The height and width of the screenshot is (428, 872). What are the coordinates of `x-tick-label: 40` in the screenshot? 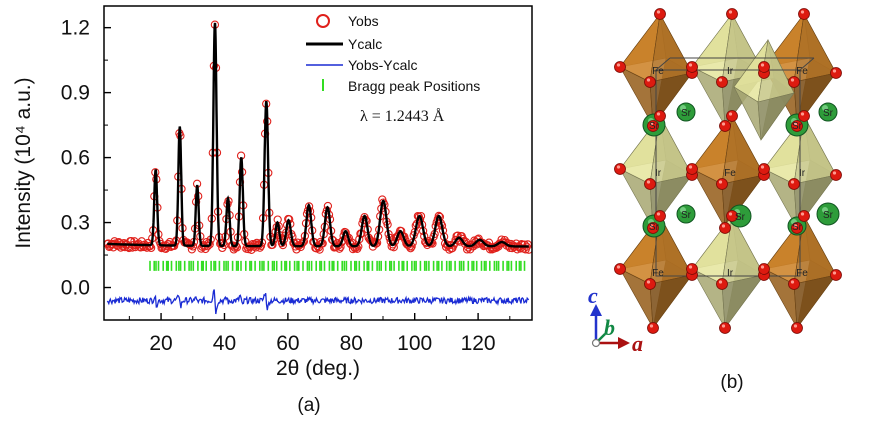 It's located at (224, 343).